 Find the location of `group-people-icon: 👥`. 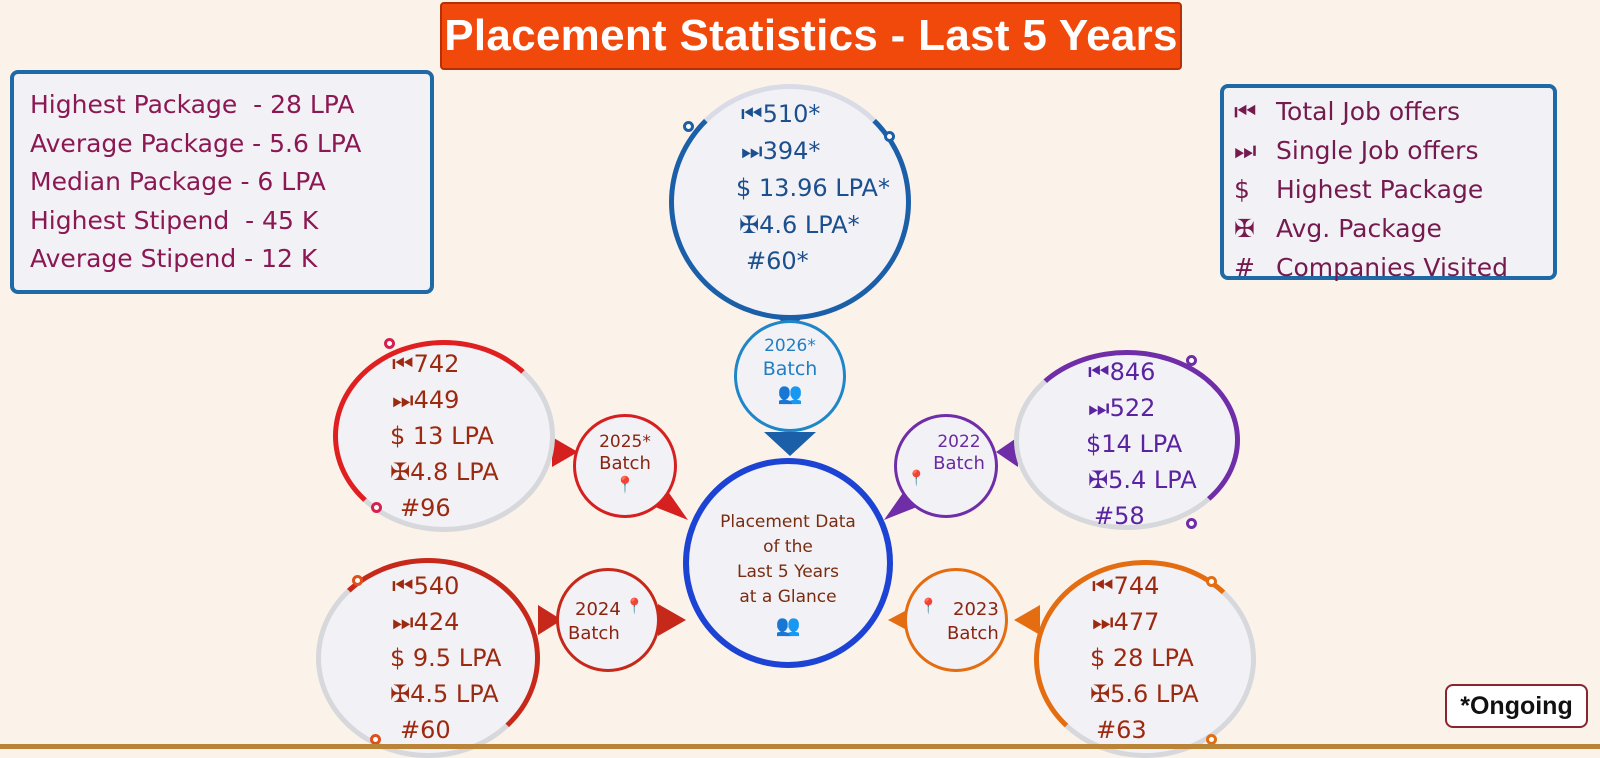

group-people-icon: 👥 is located at coordinates (790, 393).